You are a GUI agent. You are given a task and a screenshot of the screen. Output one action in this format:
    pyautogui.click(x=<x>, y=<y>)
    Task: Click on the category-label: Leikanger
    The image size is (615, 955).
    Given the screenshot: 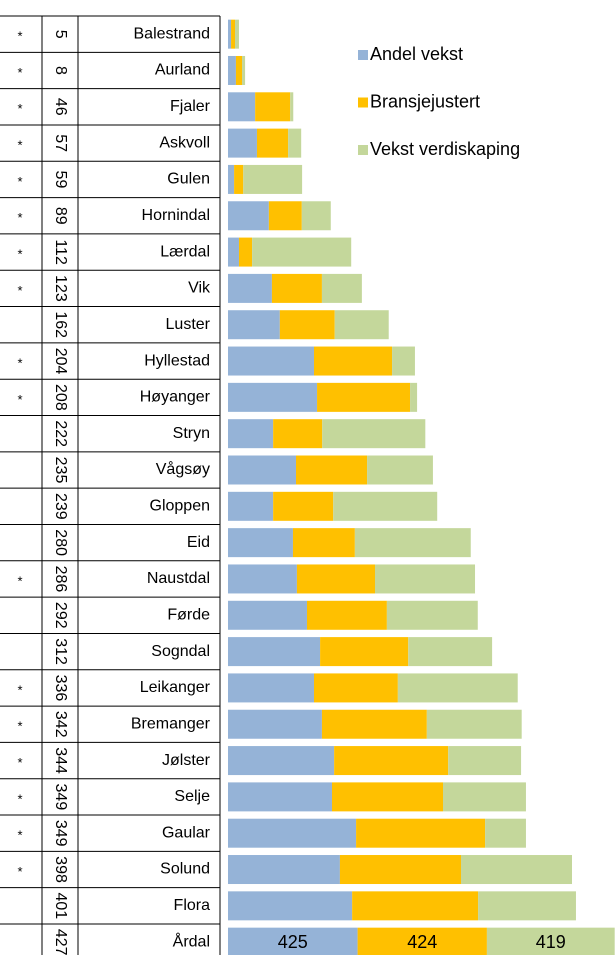 What is the action you would take?
    pyautogui.click(x=175, y=687)
    